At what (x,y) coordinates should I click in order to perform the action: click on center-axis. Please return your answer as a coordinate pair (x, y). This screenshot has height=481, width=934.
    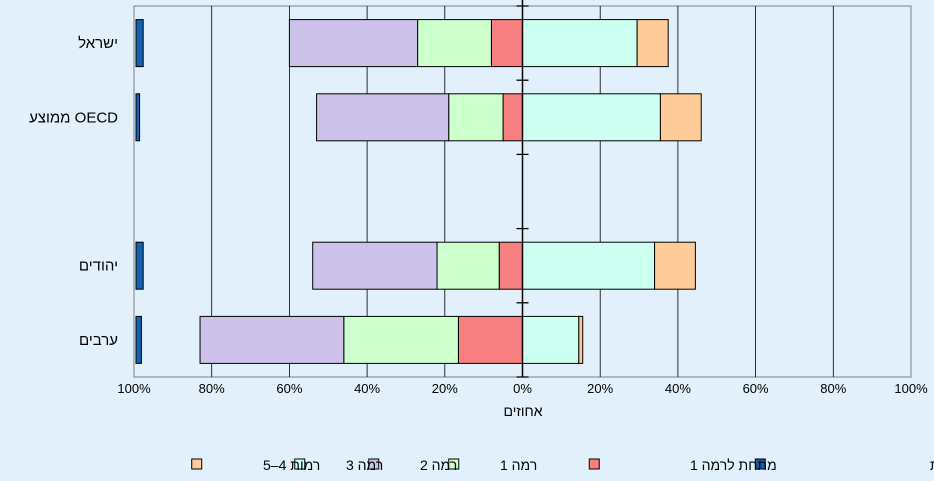
    Looking at the image, I should click on (522, 189).